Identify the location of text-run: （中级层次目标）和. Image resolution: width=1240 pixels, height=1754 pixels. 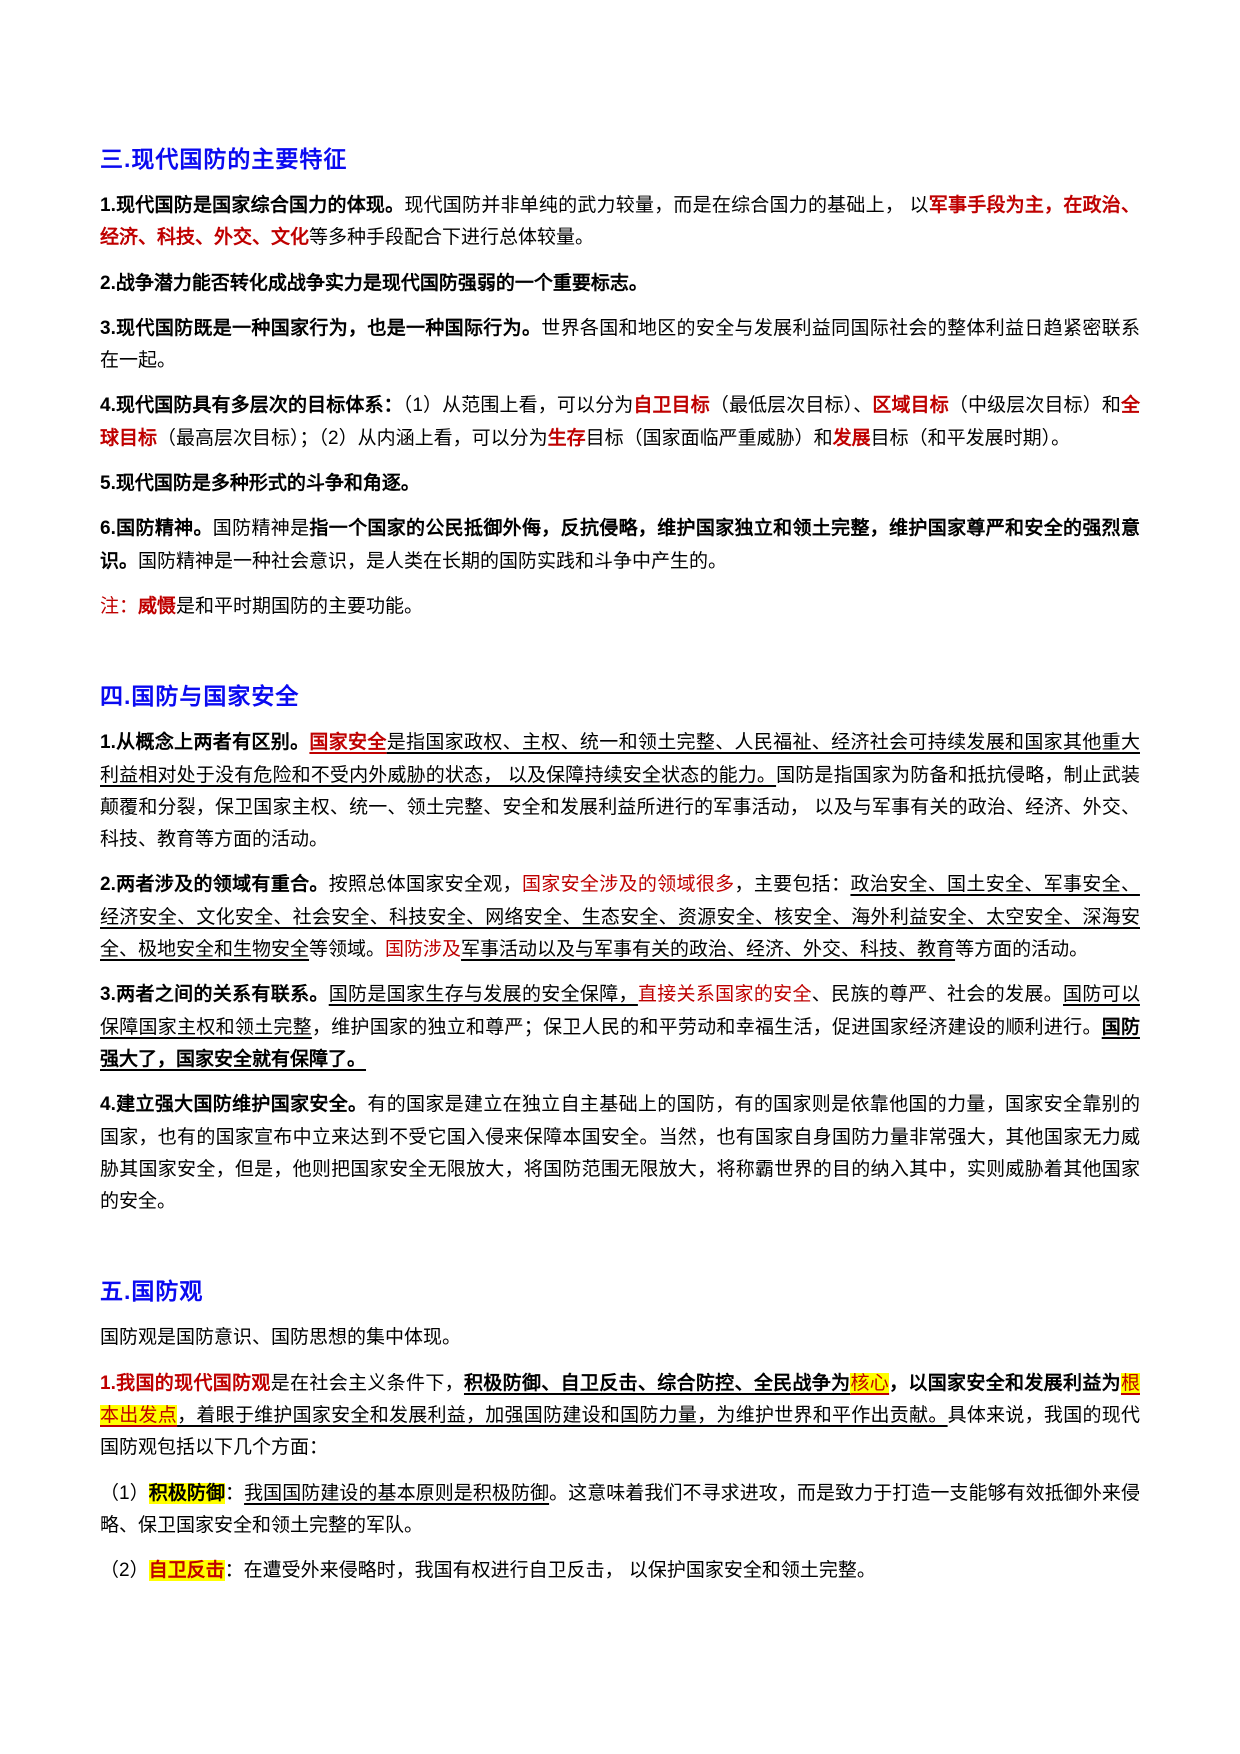
(1034, 406).